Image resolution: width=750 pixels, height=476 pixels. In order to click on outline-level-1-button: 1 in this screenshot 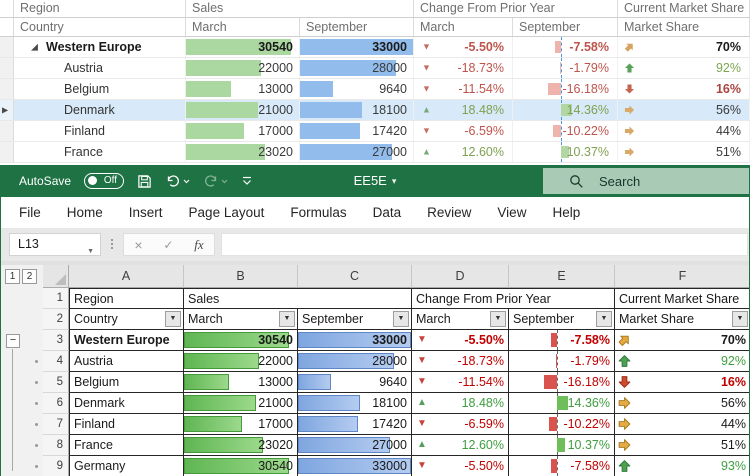, I will do `click(12, 276)`.